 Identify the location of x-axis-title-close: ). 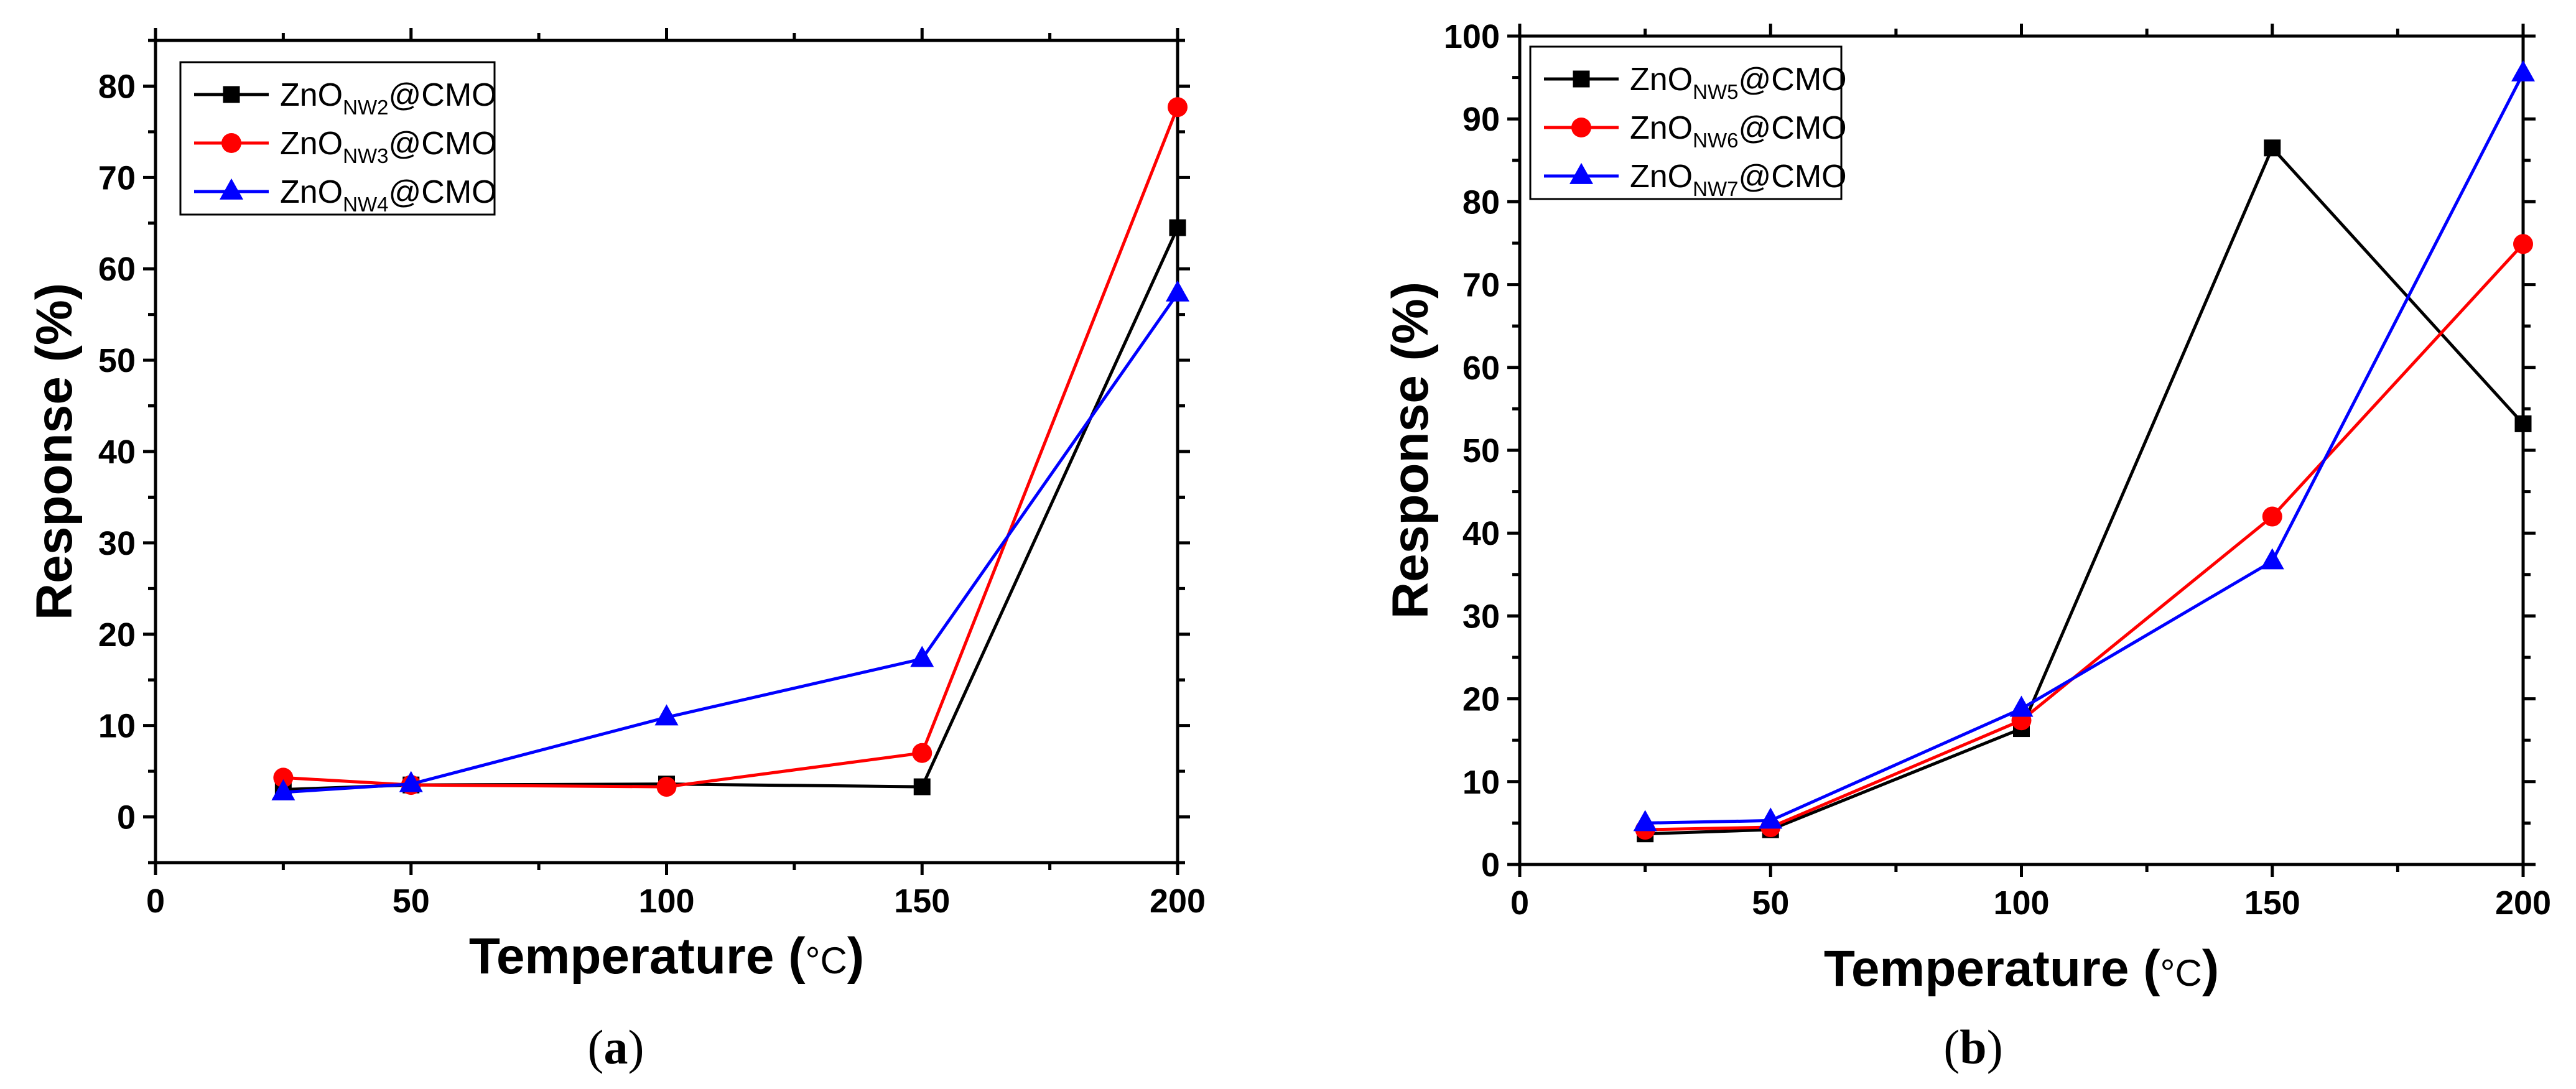
(855, 956).